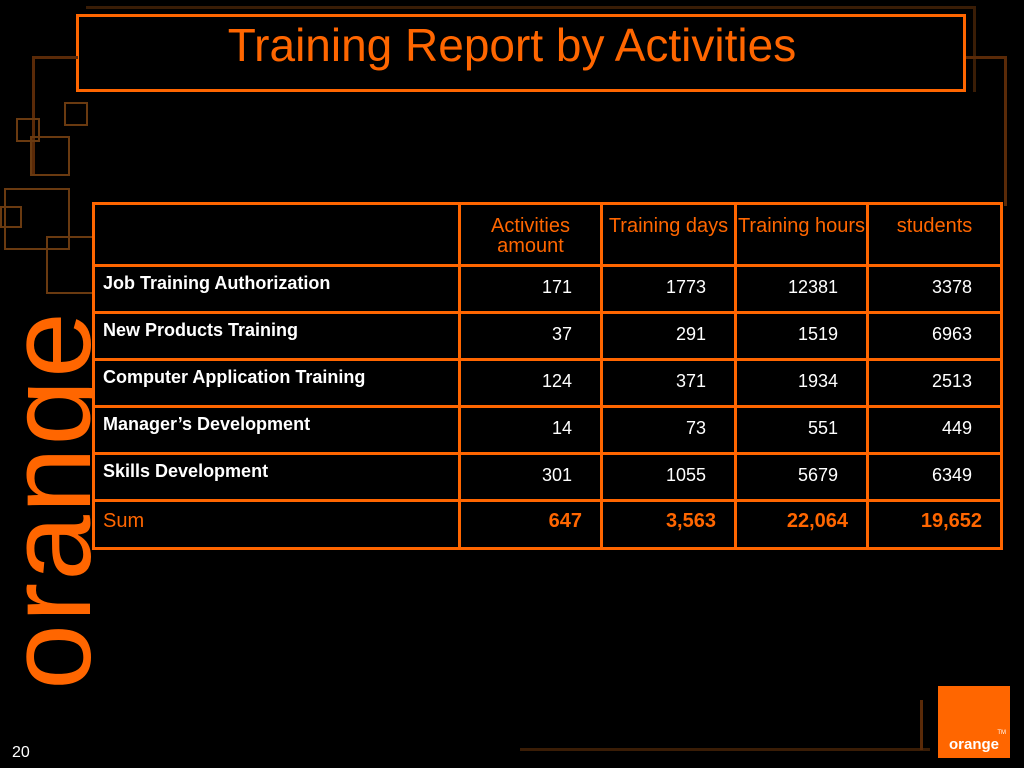 The image size is (1024, 768). What do you see at coordinates (33, 116) in the screenshot?
I see `left-frame-line` at bounding box center [33, 116].